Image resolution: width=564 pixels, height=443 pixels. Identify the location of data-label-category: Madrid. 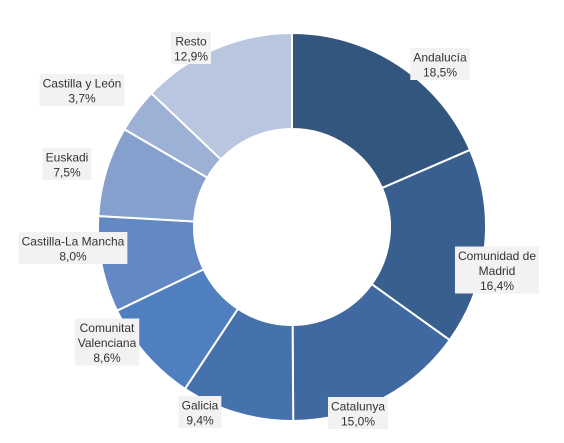
(497, 271).